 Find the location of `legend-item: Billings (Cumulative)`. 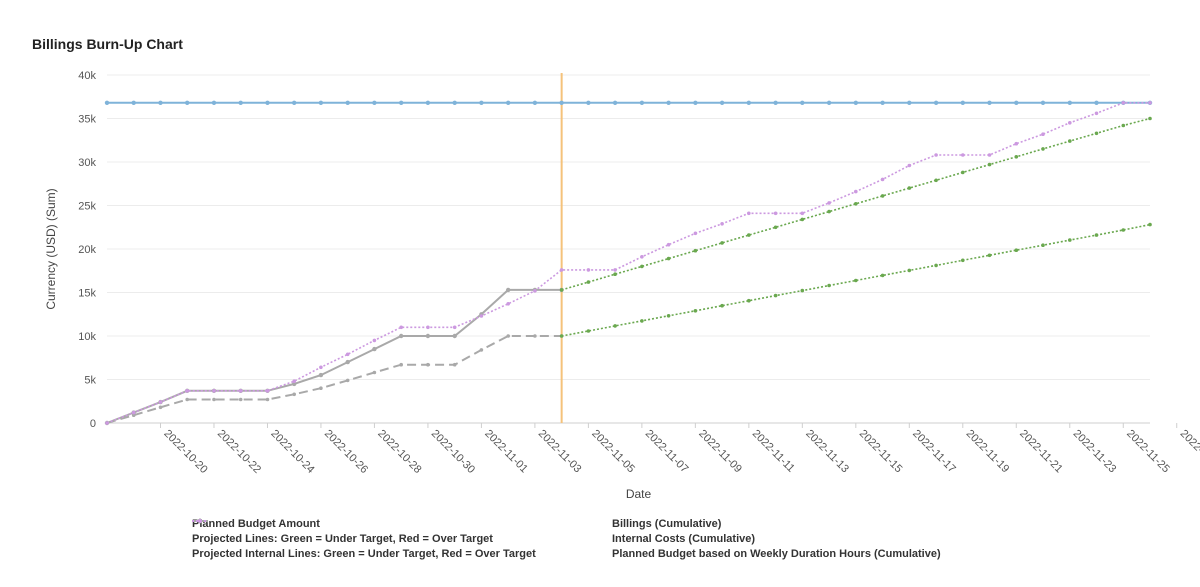

legend-item: Billings (Cumulative) is located at coordinates (612, 524).